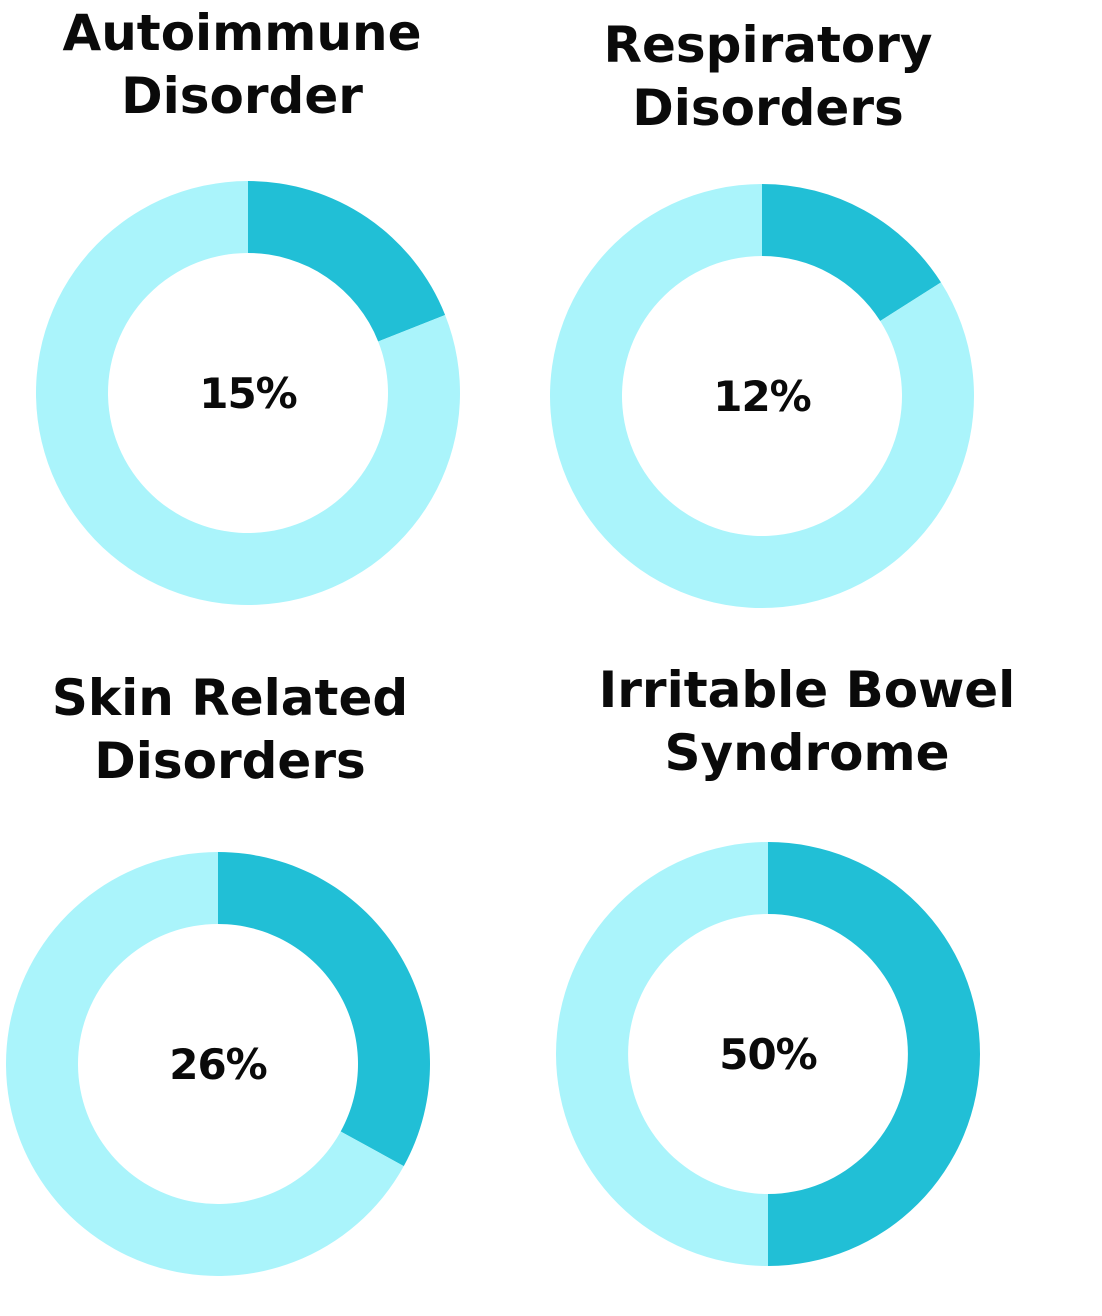  I want to click on donut-center-value-label: 50%, so click(768, 1054).